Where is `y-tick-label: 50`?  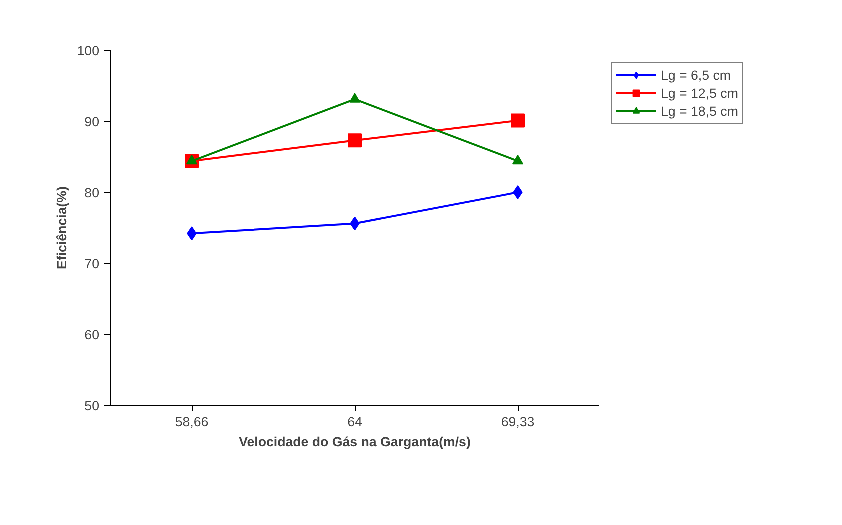 y-tick-label: 50 is located at coordinates (92, 406).